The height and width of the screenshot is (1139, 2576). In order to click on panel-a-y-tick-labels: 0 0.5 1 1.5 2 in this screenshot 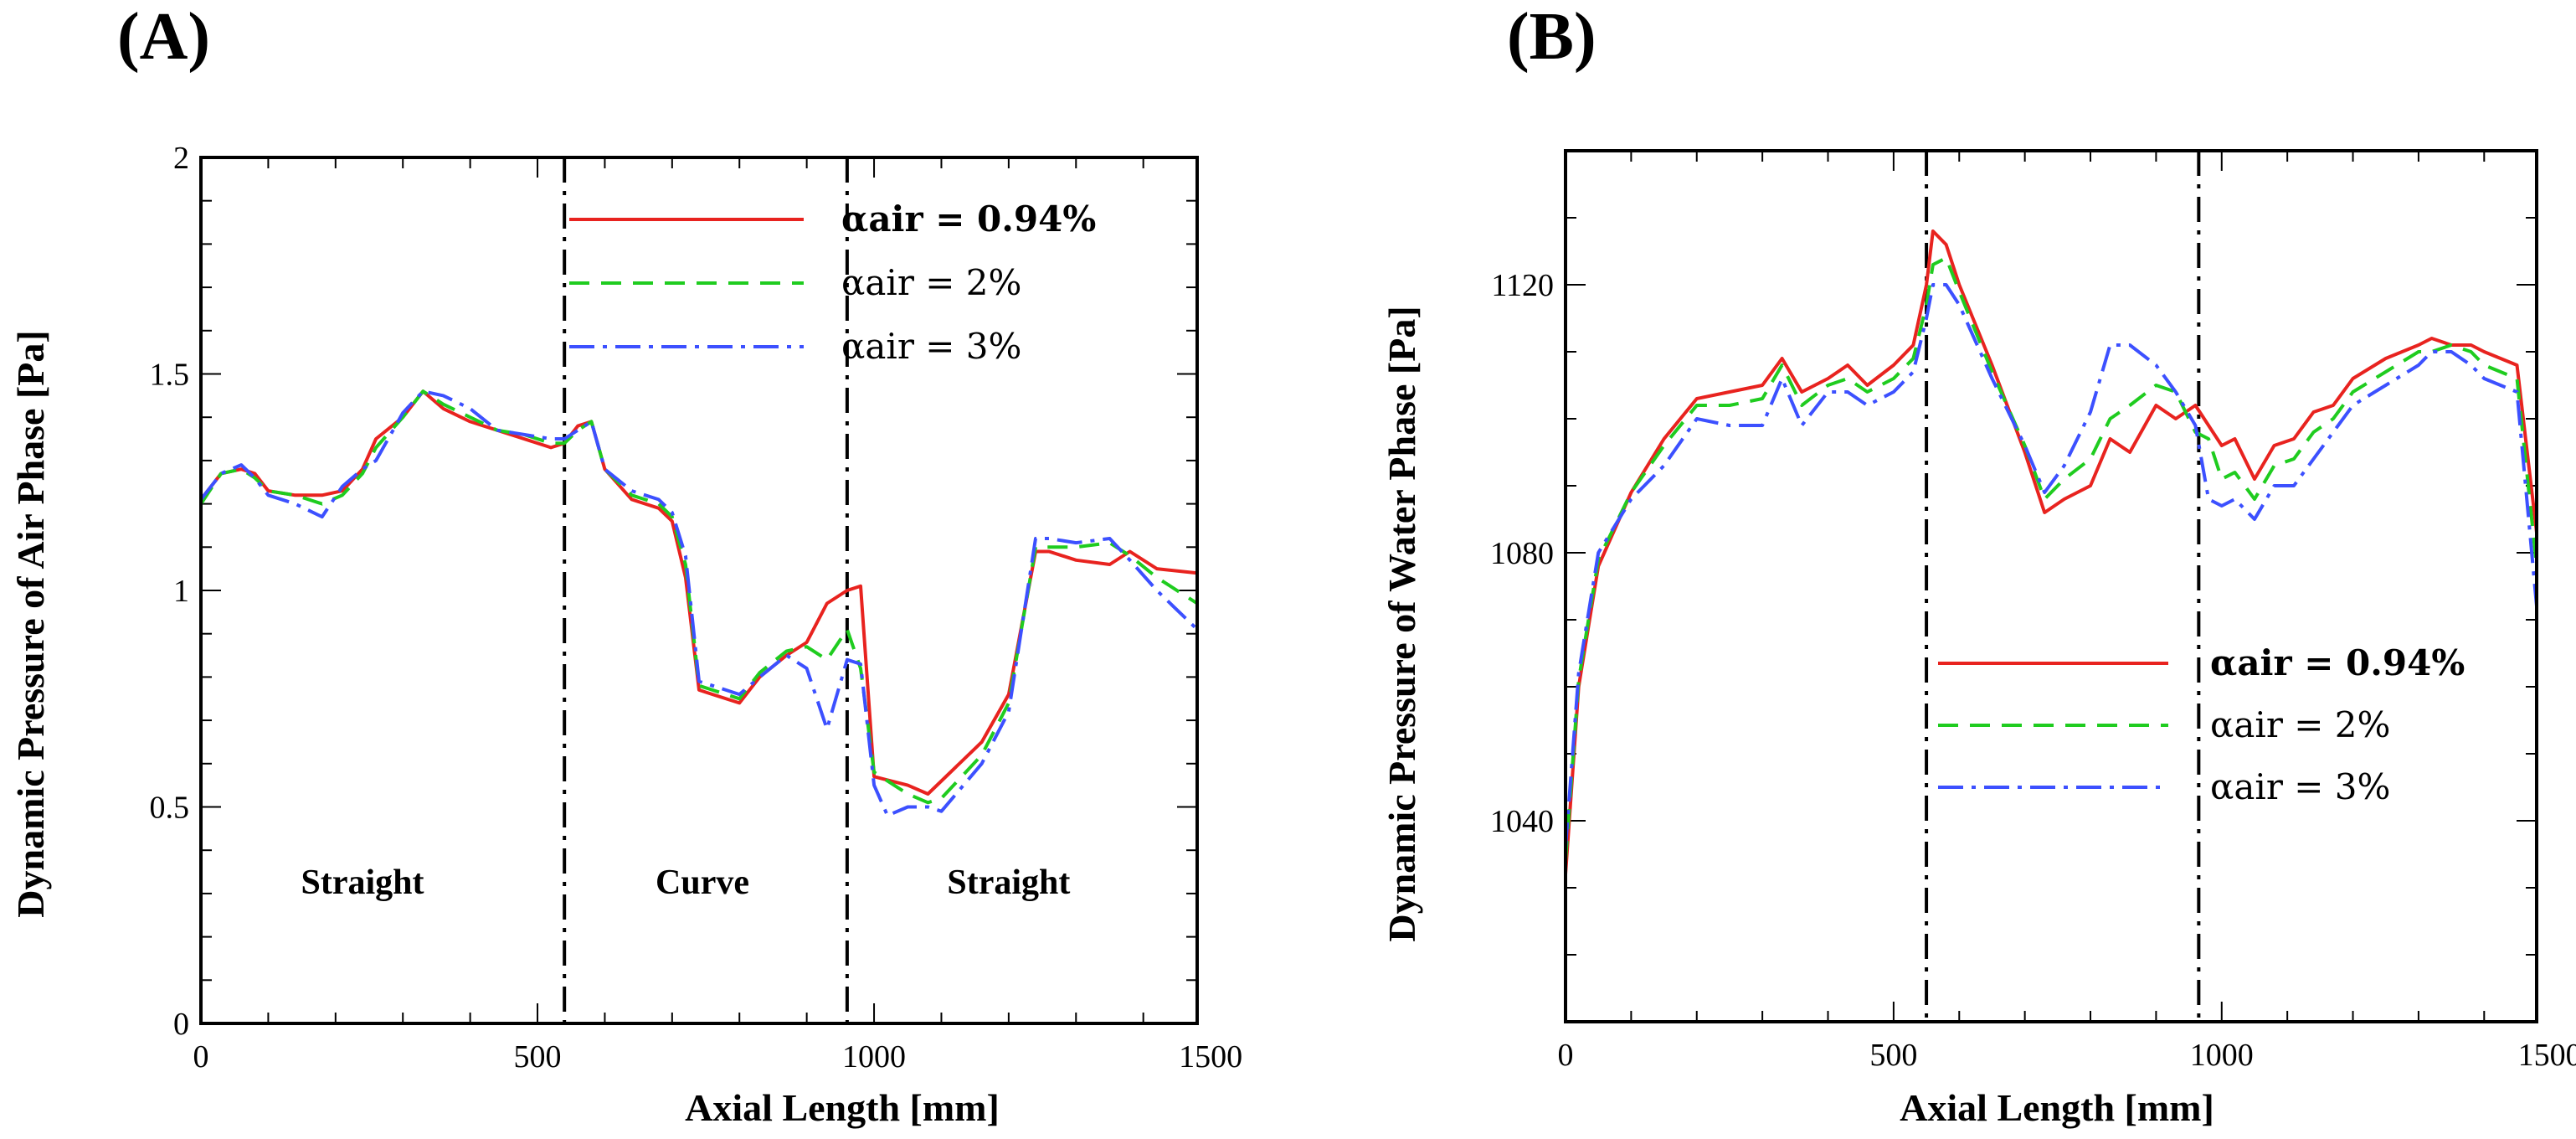, I will do `click(170, 591)`.